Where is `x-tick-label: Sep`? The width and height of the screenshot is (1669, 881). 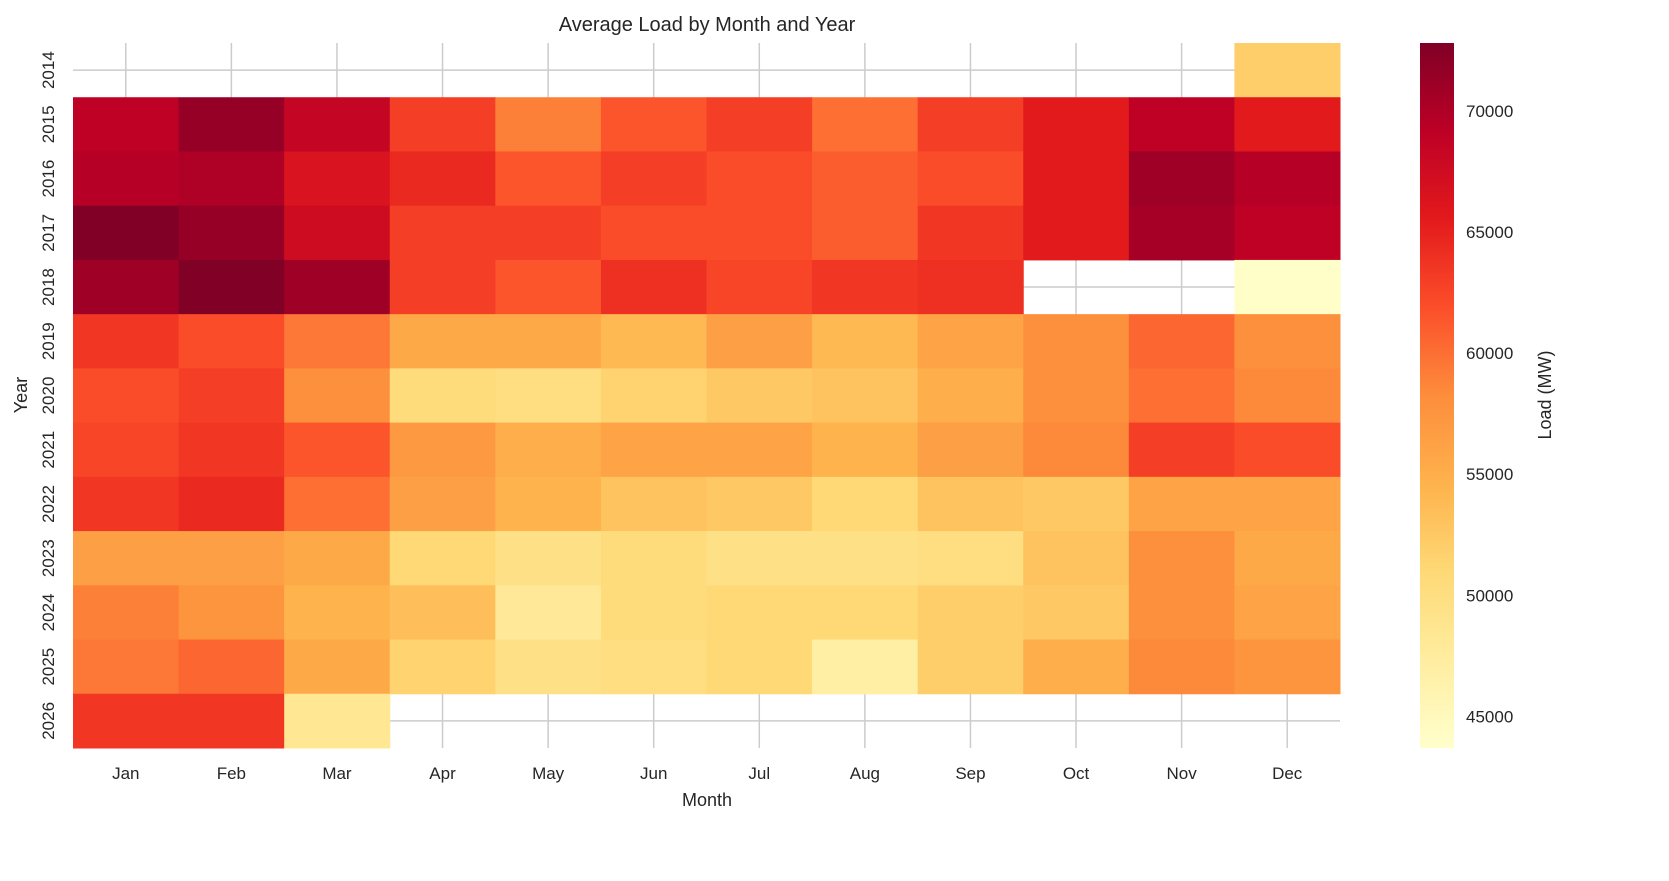
x-tick-label: Sep is located at coordinates (970, 773).